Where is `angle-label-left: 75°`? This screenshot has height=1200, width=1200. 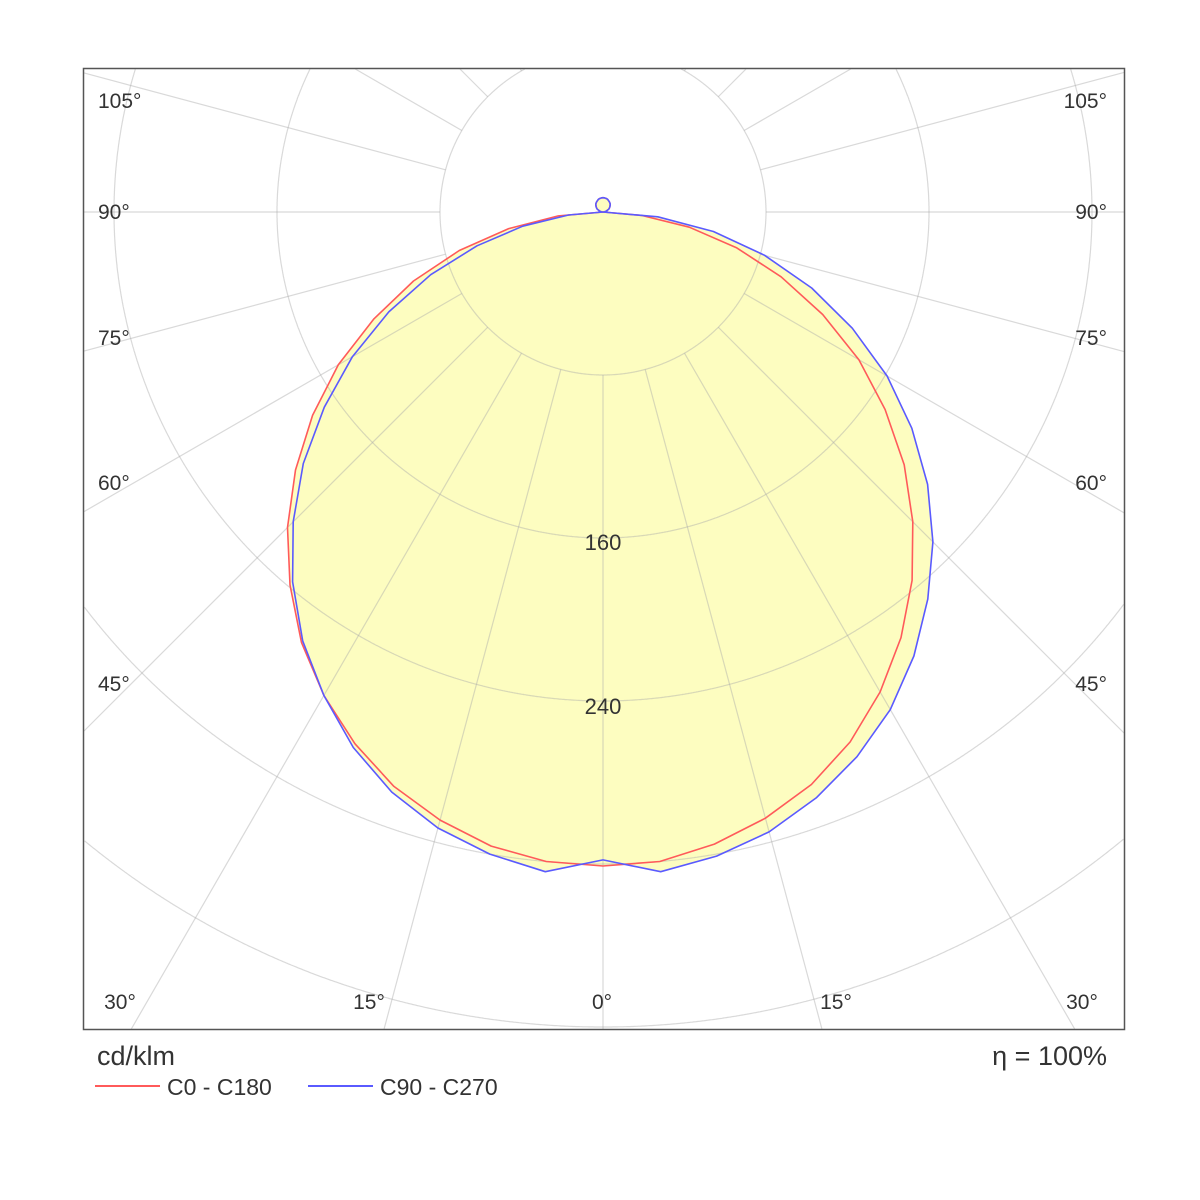
angle-label-left: 75° is located at coordinates (114, 338).